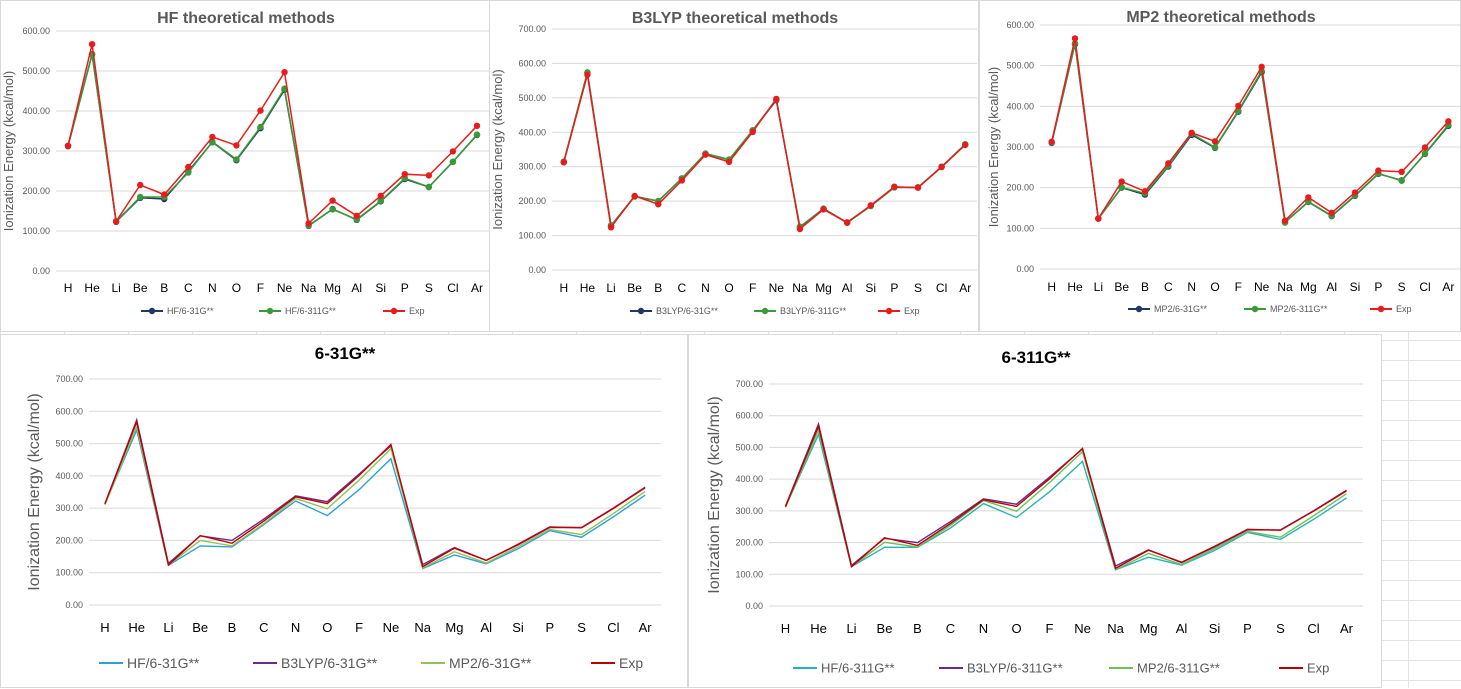  What do you see at coordinates (687, 311) in the screenshot?
I see `legend-label: B3LYP/6-31G**` at bounding box center [687, 311].